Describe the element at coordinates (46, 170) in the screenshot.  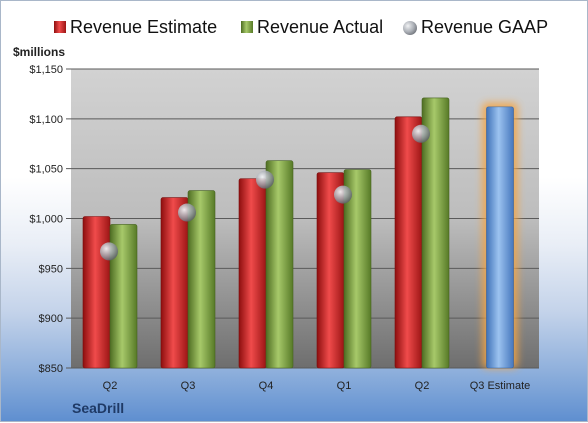
I see `y-tick-label: $1,050` at that location.